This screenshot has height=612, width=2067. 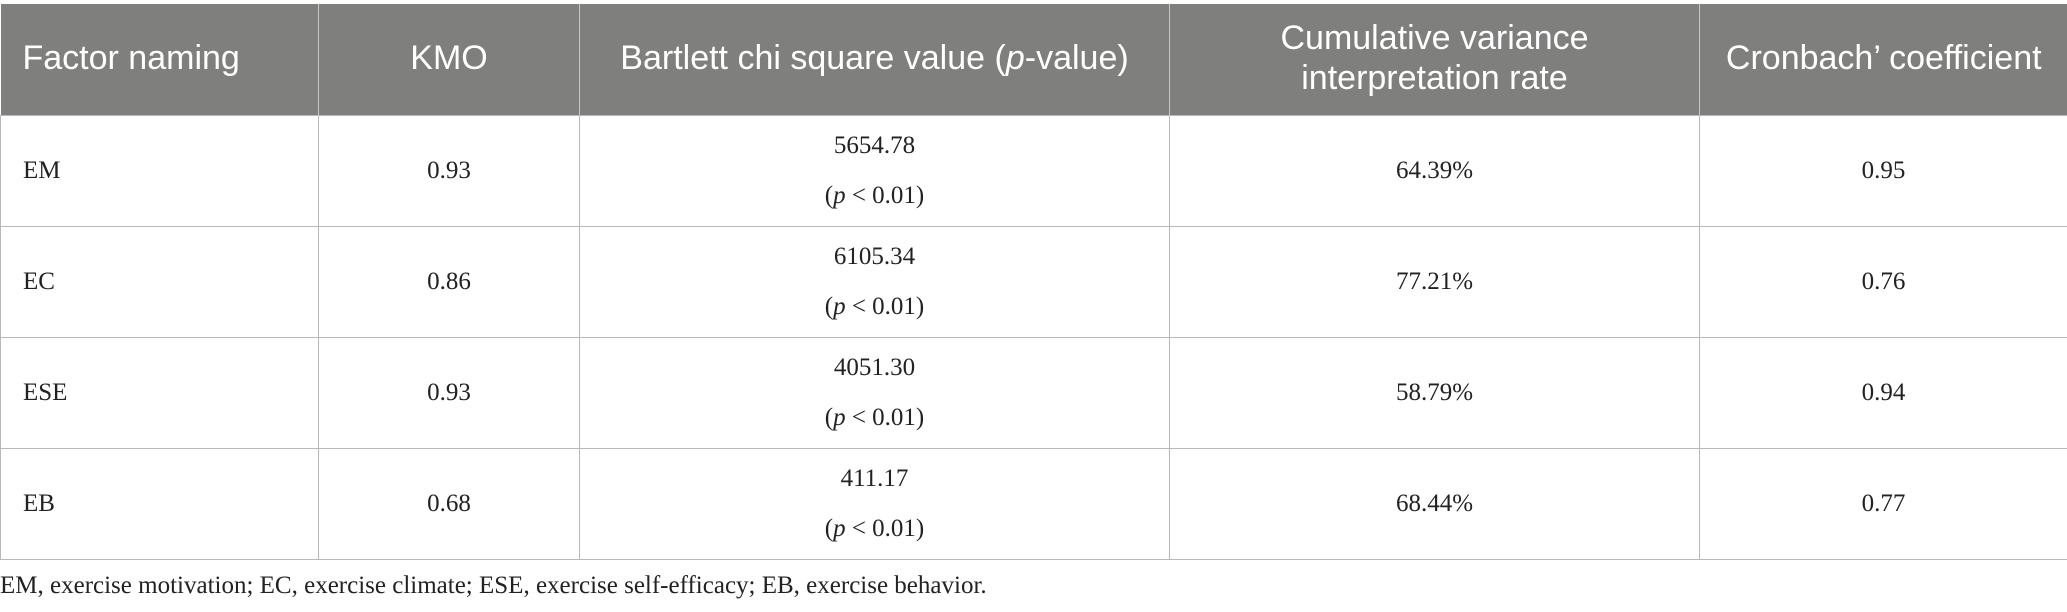 I want to click on cell-variance: 58.79%, so click(x=1434, y=392).